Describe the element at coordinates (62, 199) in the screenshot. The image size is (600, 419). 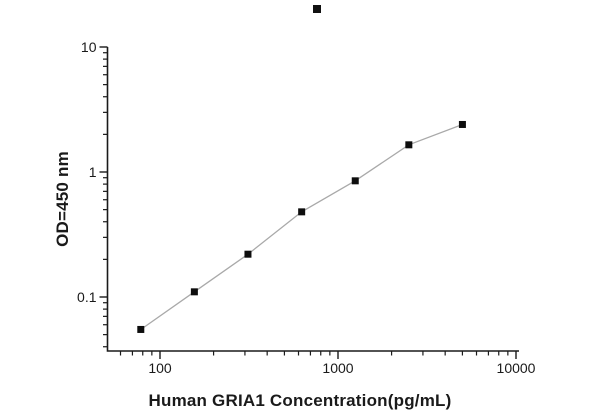
I see `y-axis-title: OD=450 nm` at that location.